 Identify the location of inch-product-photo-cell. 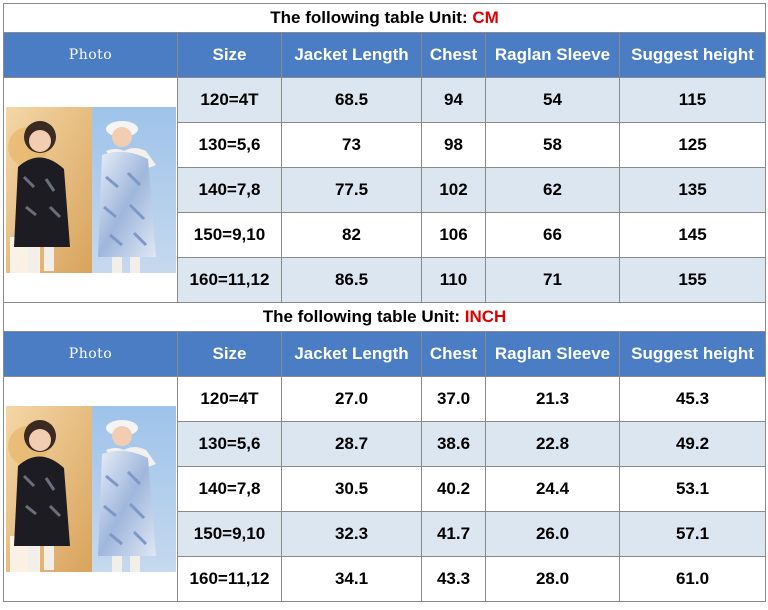
(90, 489).